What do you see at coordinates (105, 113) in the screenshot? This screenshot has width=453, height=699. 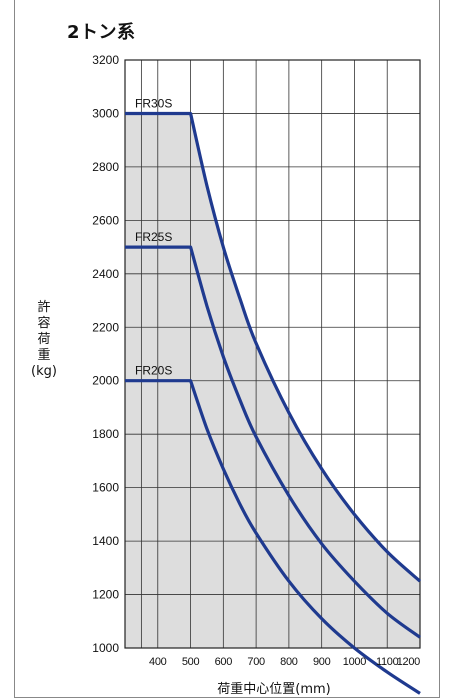 I see `y-tick-label: 3000` at bounding box center [105, 113].